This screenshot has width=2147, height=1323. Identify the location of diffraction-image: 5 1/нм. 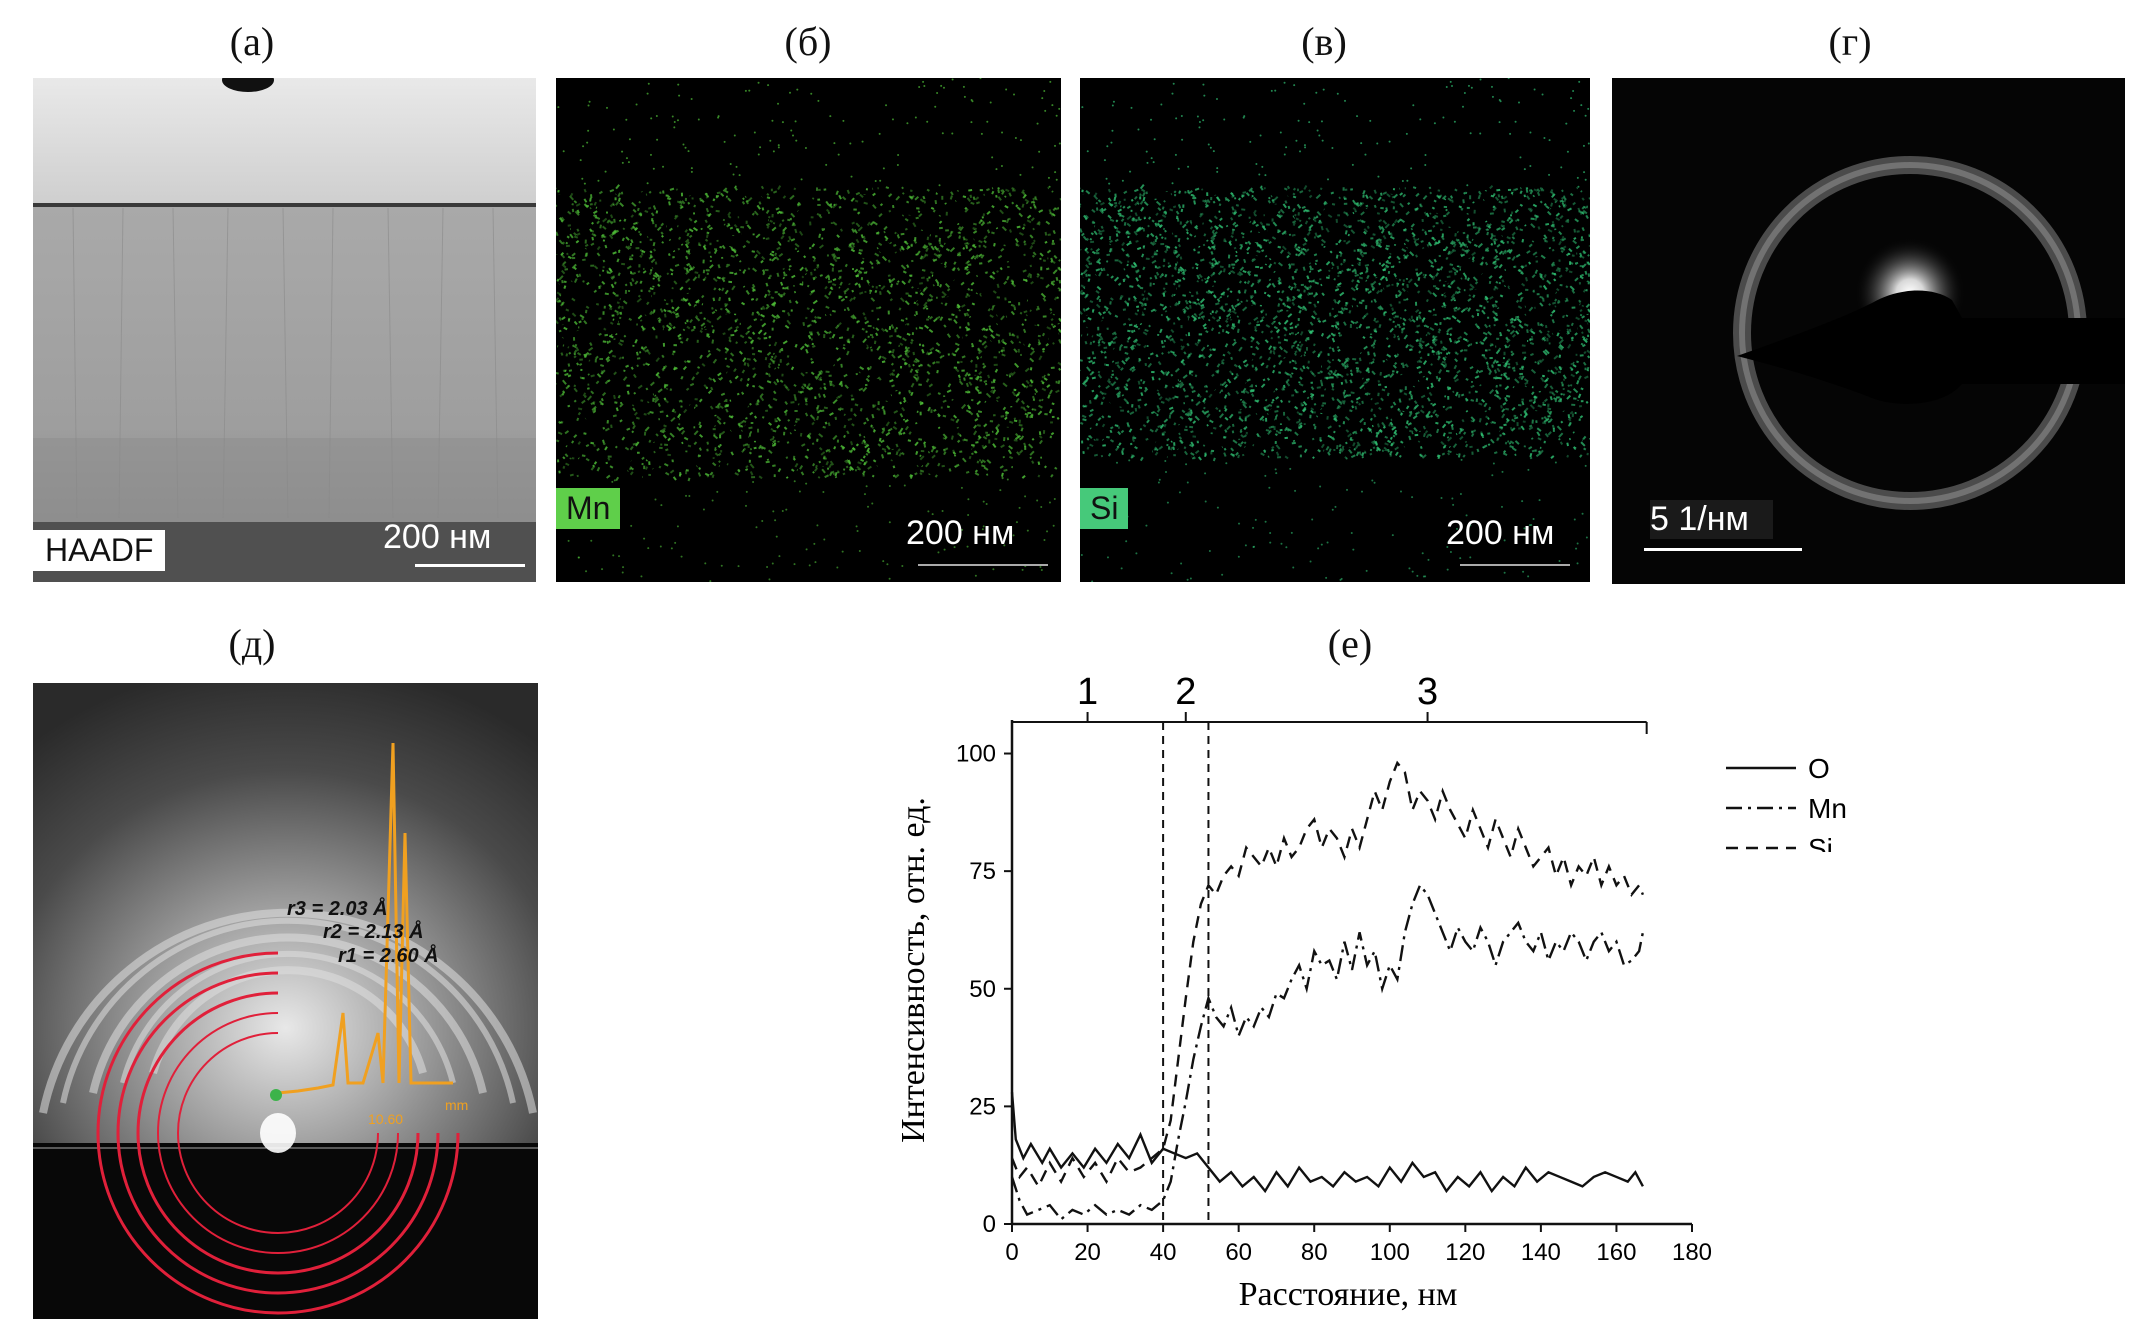
(1868, 331).